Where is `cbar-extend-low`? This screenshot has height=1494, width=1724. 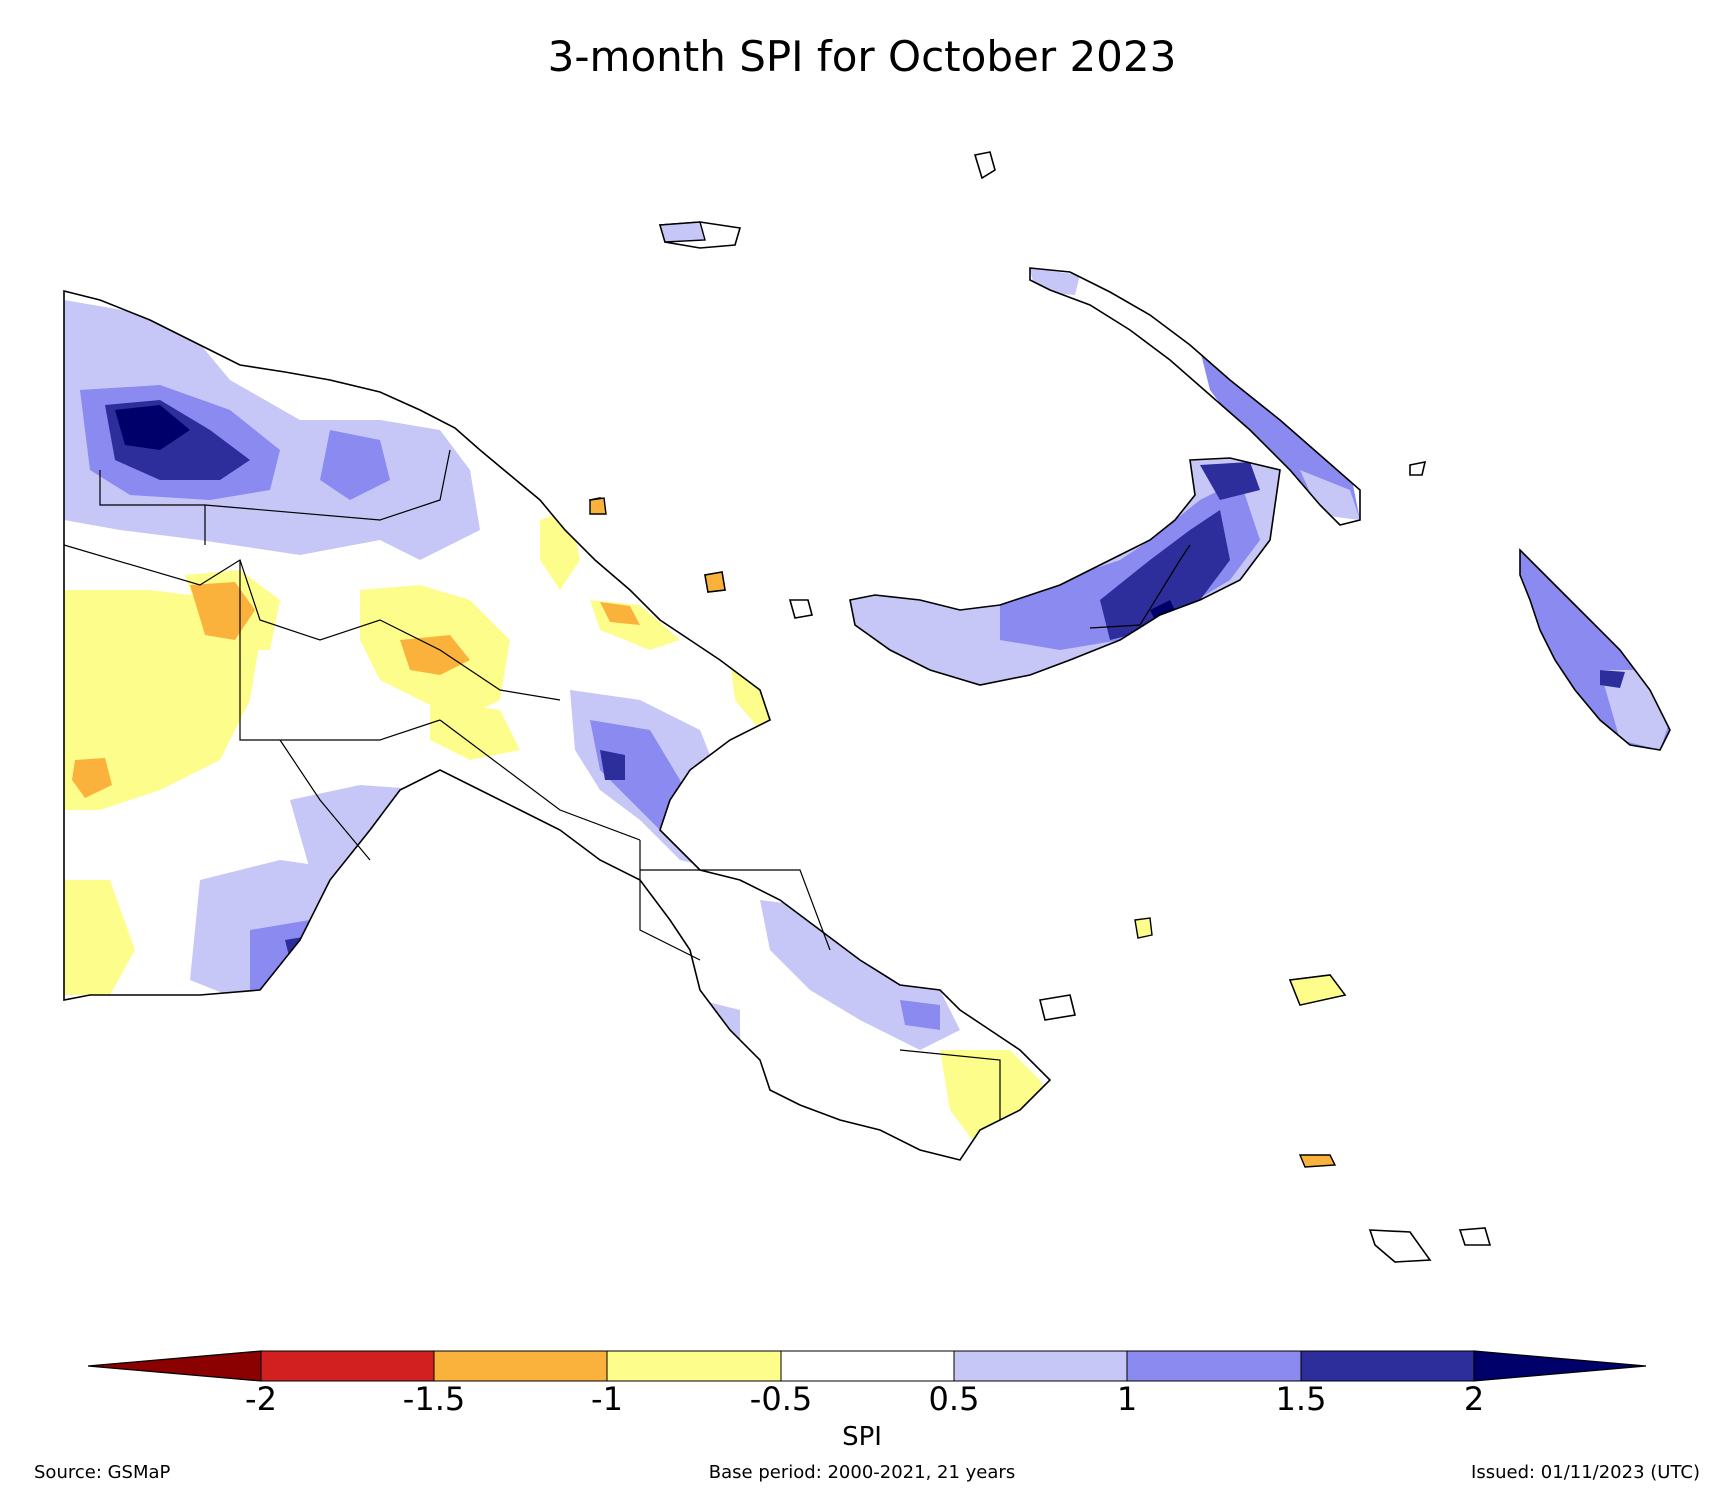
cbar-extend-low is located at coordinates (174, 1366).